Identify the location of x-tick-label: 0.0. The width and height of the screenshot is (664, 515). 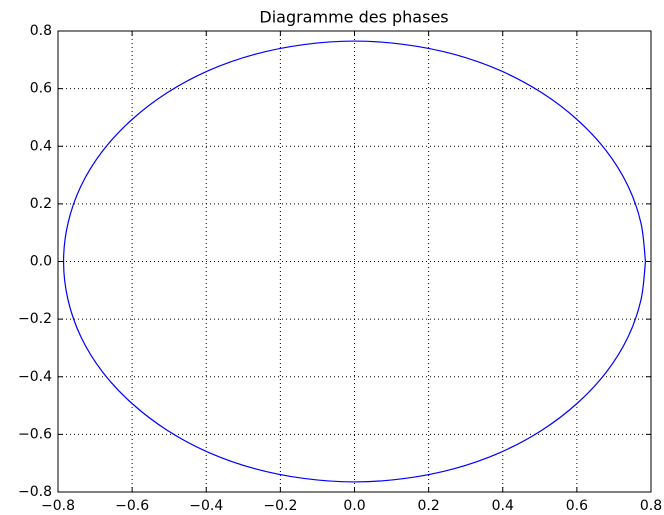
(354, 506).